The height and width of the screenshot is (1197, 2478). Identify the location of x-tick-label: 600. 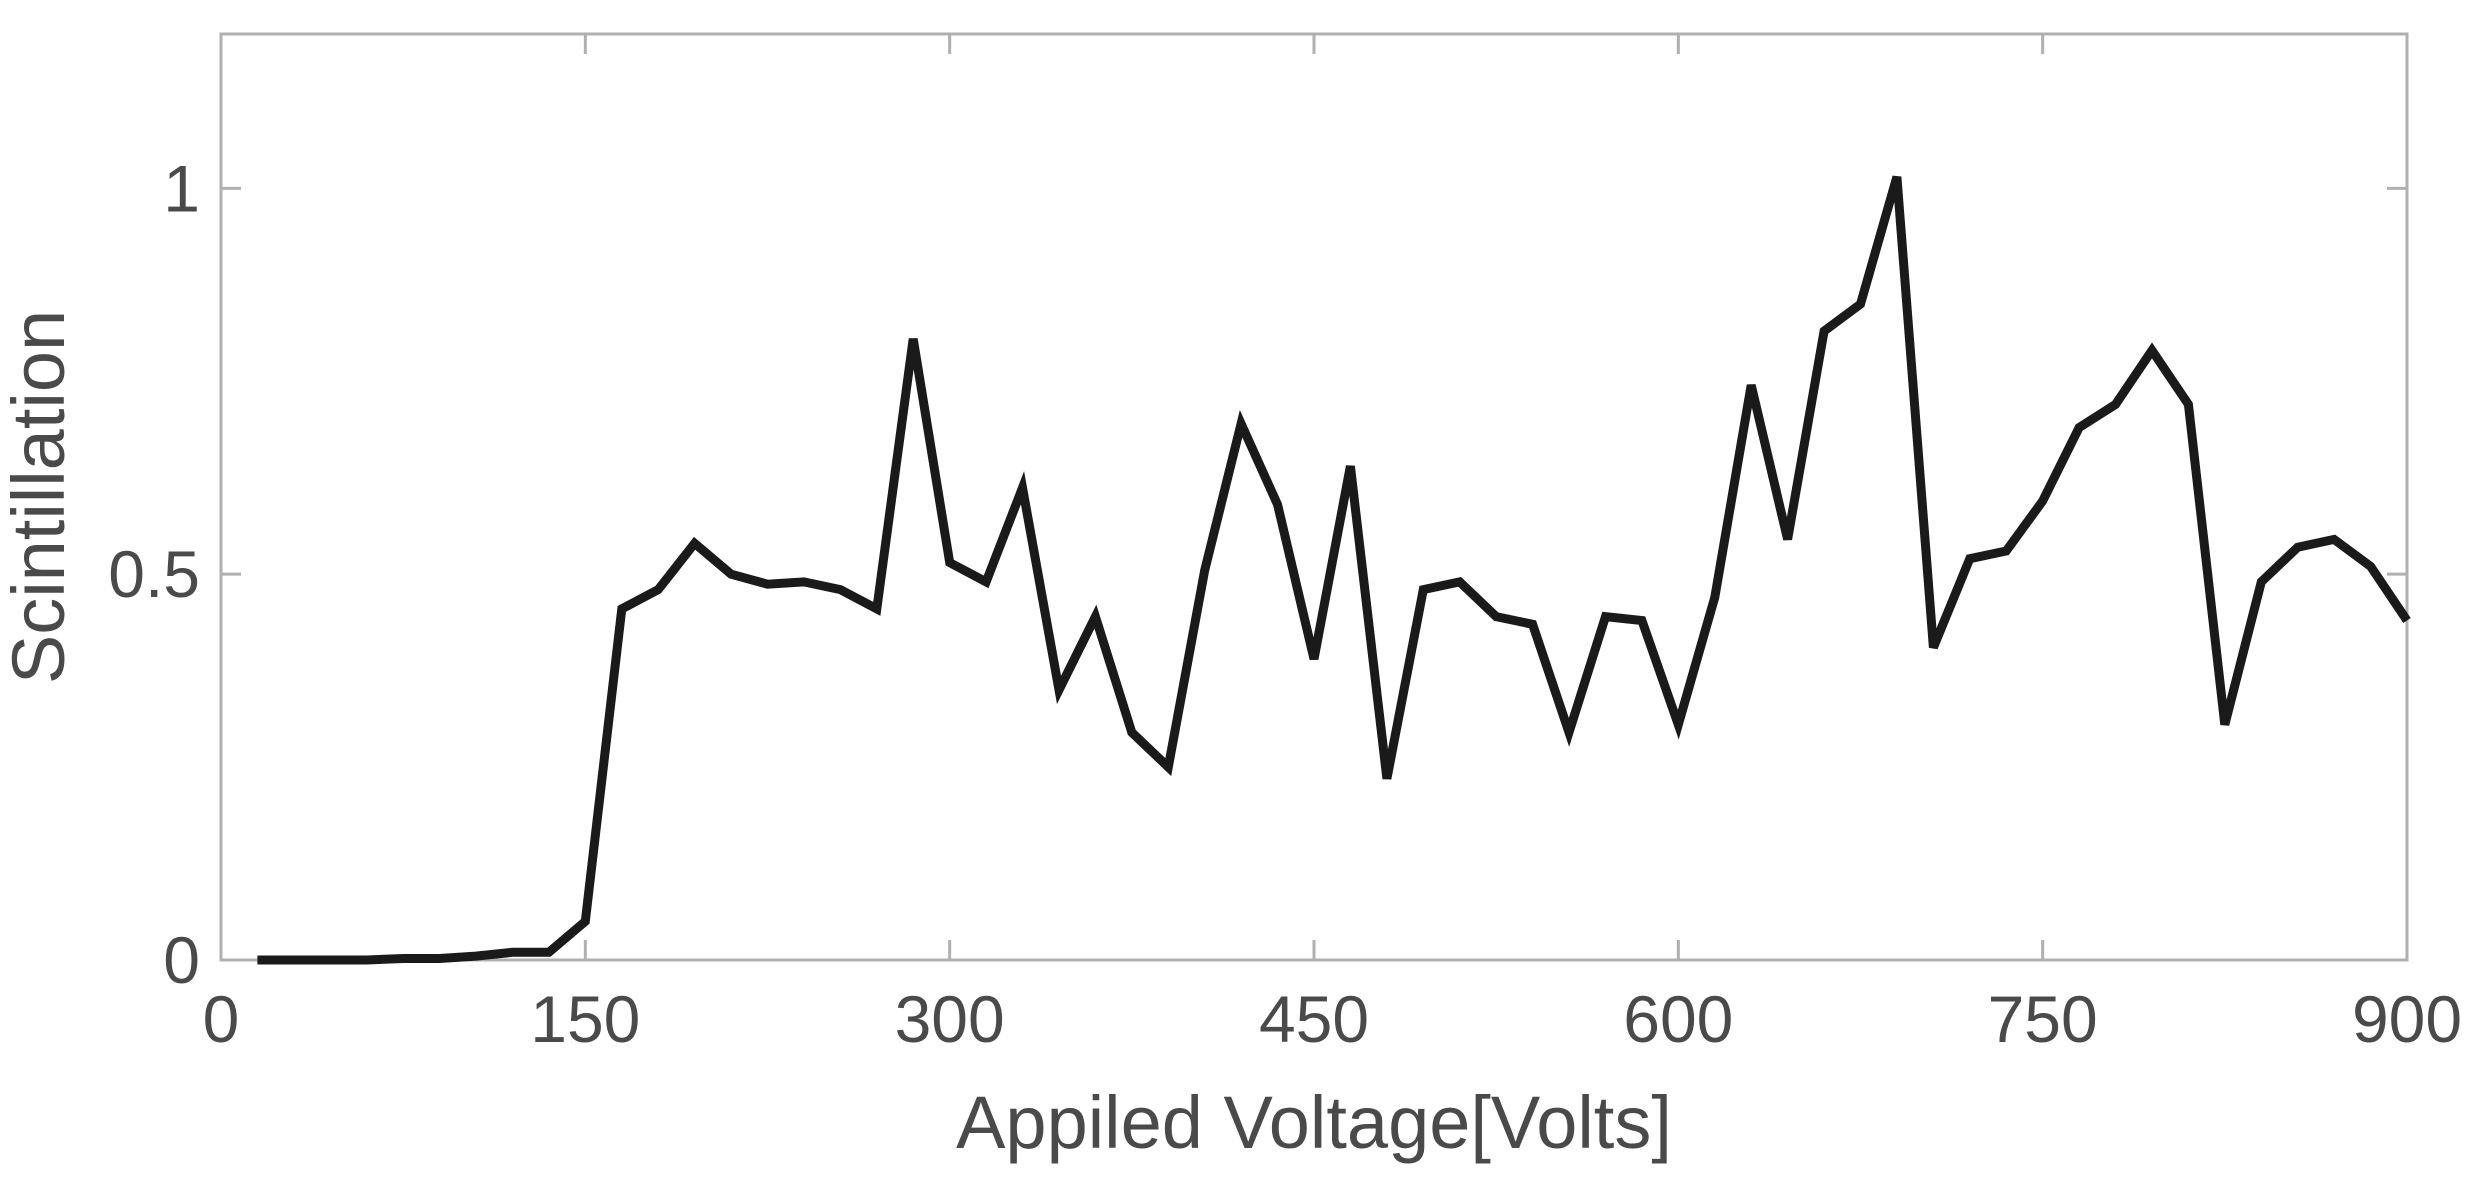
(1678, 1019).